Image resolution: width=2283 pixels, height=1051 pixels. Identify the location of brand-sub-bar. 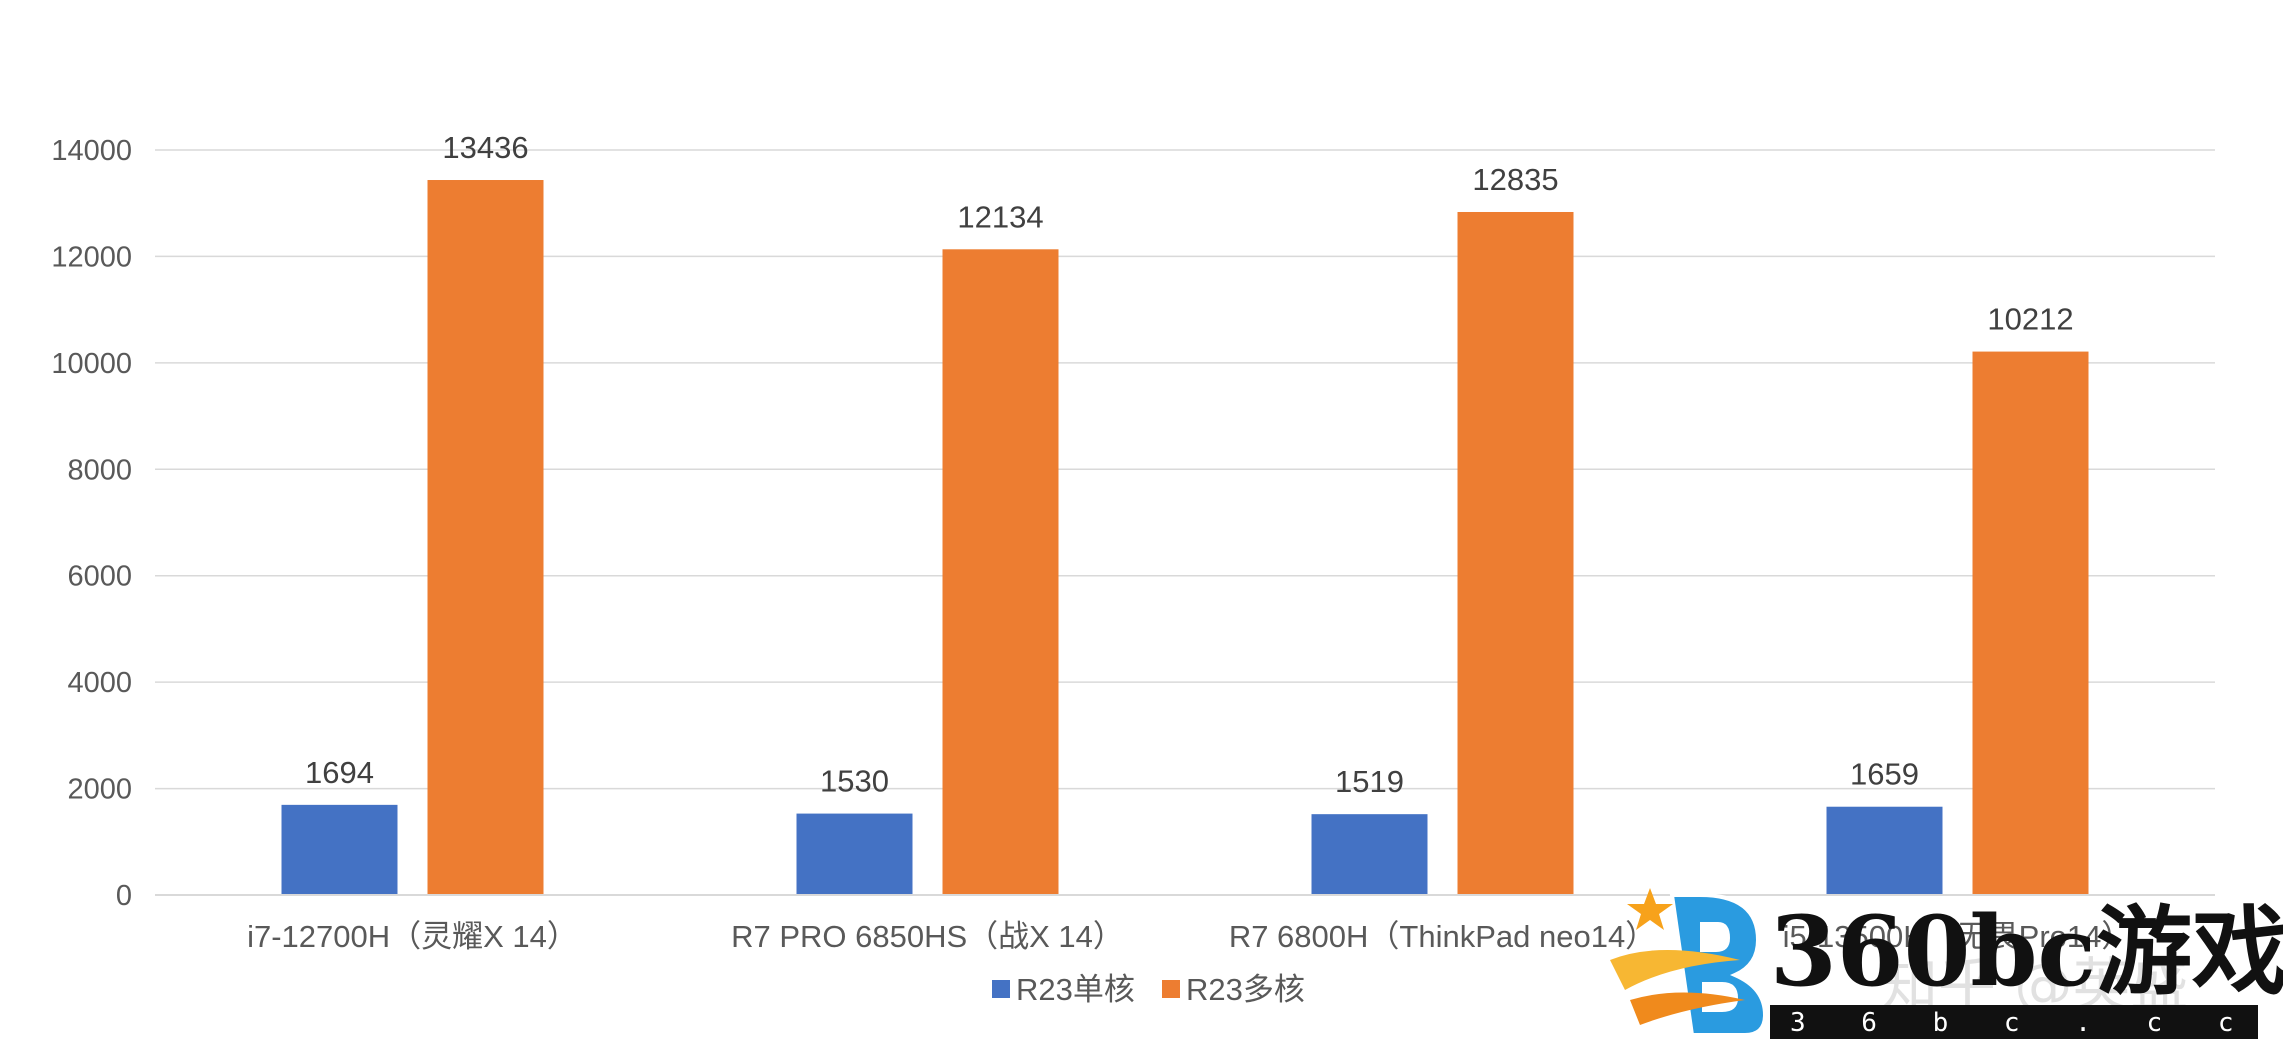
(2014, 1022).